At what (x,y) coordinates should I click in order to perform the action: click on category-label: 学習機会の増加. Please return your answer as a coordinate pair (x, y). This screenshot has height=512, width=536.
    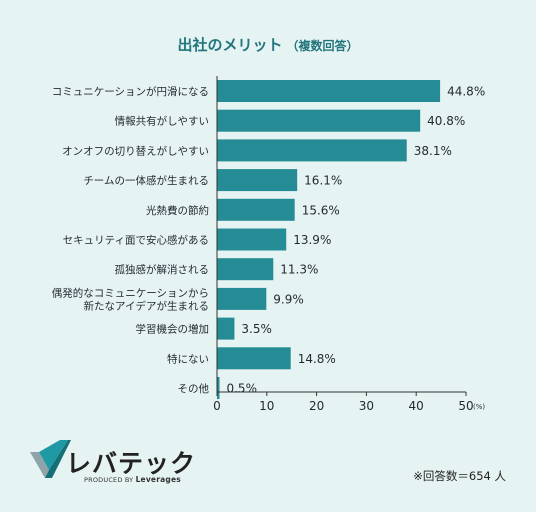
    Looking at the image, I should click on (173, 329).